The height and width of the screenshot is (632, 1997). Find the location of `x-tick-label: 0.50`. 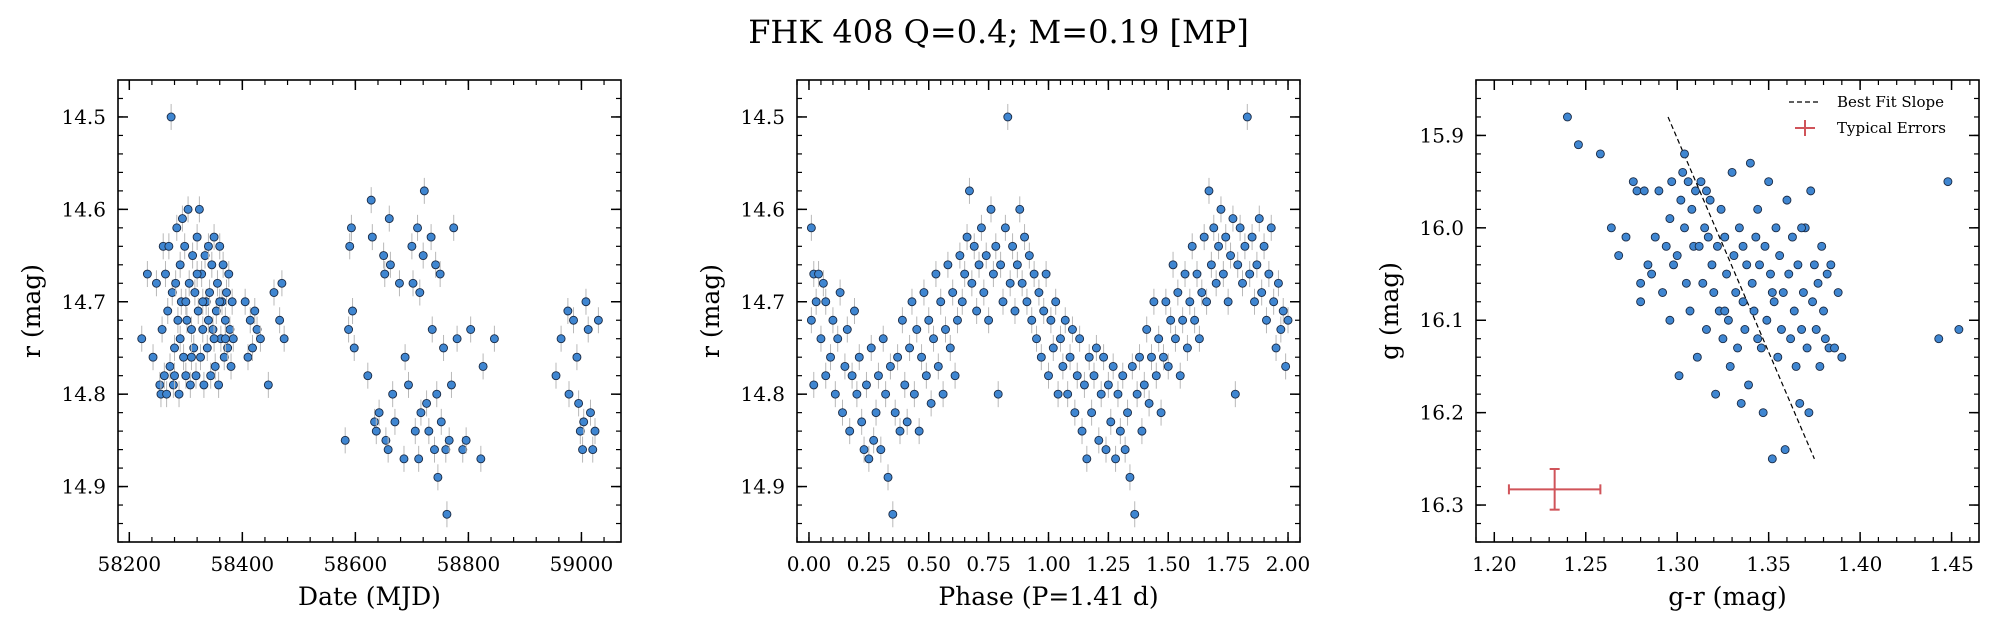

x-tick-label: 0.50 is located at coordinates (928, 564).